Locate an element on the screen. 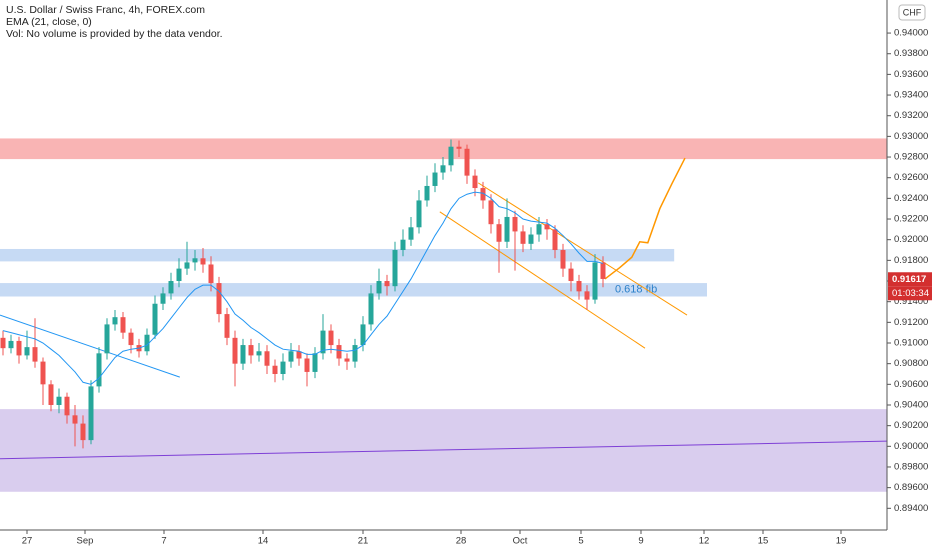 This screenshot has height=550, width=932. currency: CHF is located at coordinates (912, 12).